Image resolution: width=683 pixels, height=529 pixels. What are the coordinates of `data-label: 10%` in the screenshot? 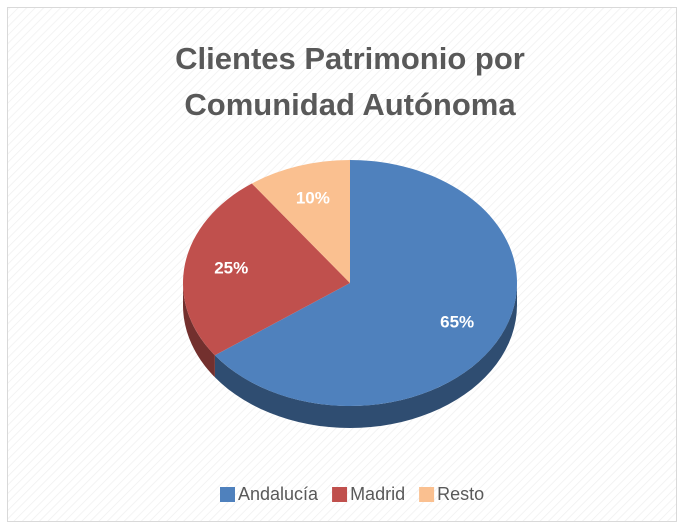 It's located at (313, 197).